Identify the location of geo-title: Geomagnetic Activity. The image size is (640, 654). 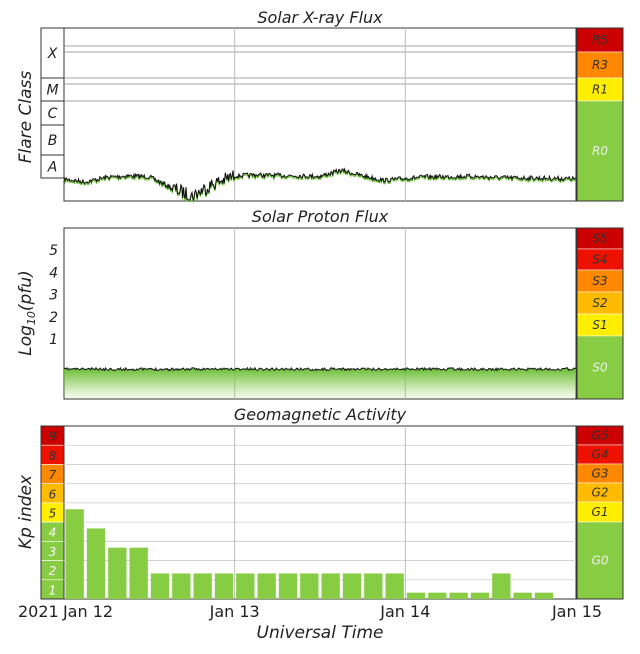
(320, 414).